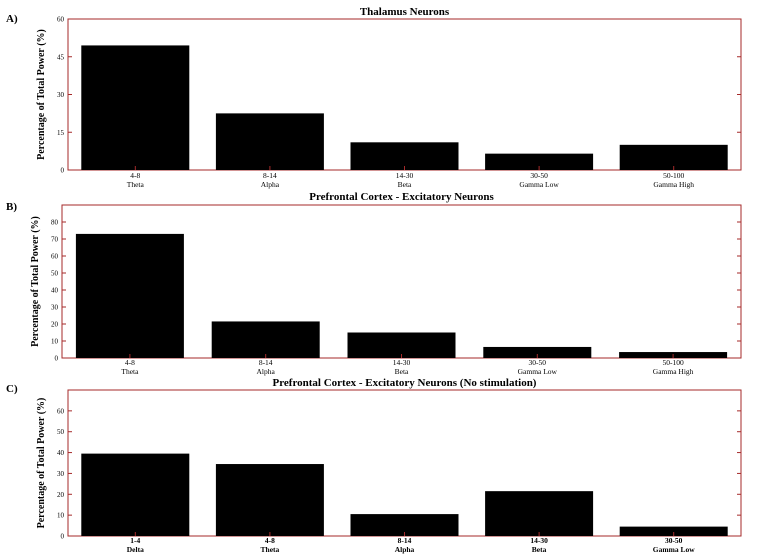 Image resolution: width=761 pixels, height=560 pixels. Describe the element at coordinates (55, 240) in the screenshot. I see `y-tick-label: 70` at that location.